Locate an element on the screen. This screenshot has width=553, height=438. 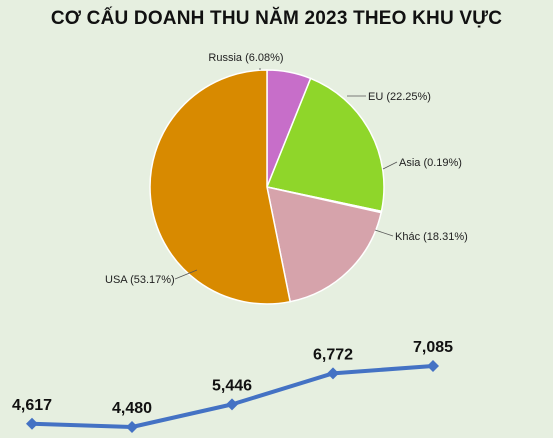
chart-title: CƠ CẤU DOANH THU NĂM 2023 THEO KHU VỰC is located at coordinates (276, 18).